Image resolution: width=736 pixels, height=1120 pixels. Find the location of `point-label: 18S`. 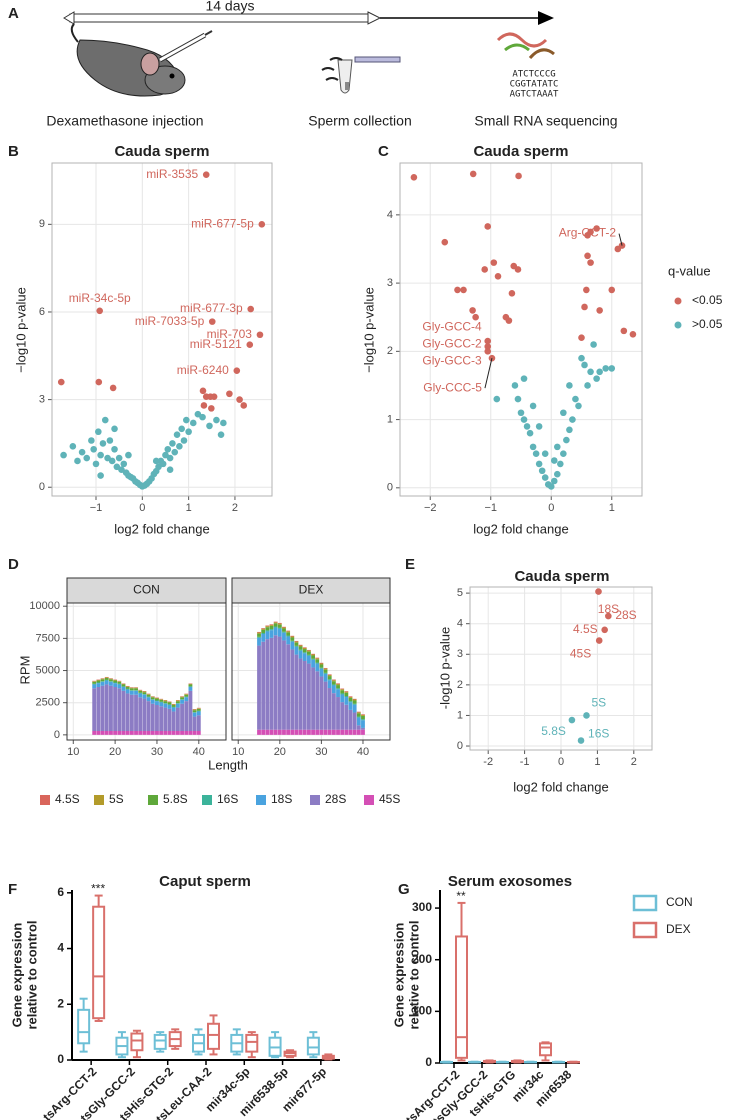

point-label: 18S is located at coordinates (608, 609).